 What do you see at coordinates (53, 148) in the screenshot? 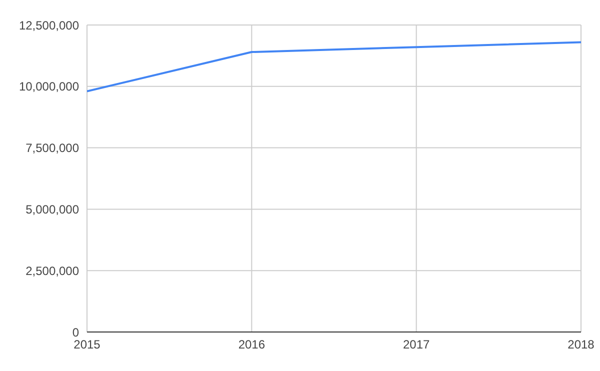
I see `y-tick-label: 7,500,000` at bounding box center [53, 148].